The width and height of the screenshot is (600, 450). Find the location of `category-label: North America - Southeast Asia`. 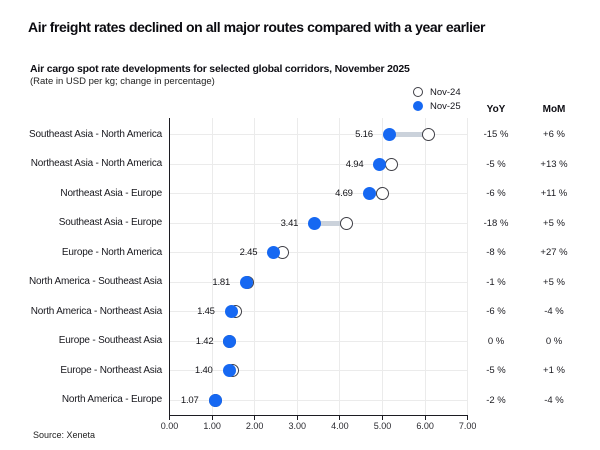

category-label: North America - Southeast Asia is located at coordinates (95, 281).